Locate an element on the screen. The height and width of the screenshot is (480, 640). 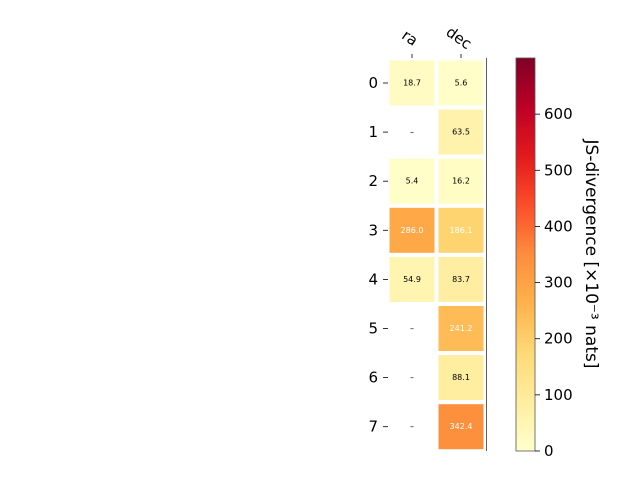
row-label: 2 is located at coordinates (373, 181).